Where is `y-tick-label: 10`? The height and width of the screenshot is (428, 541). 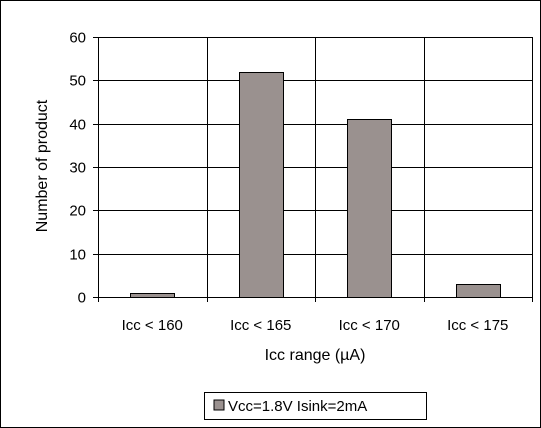 y-tick-label: 10 is located at coordinates (77, 255).